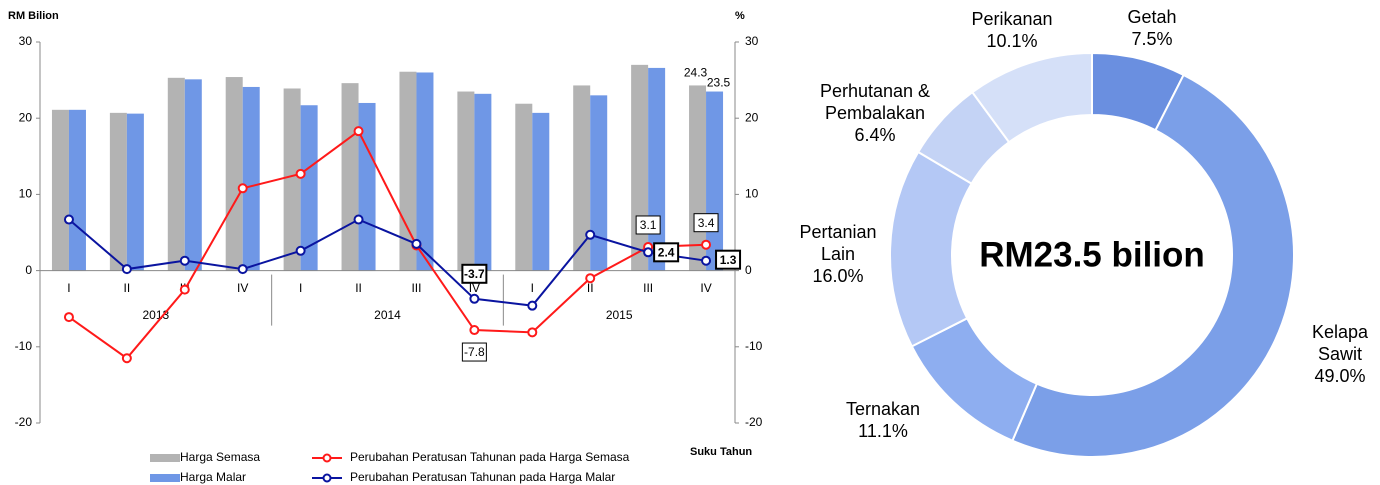  Describe the element at coordinates (740, 16) in the screenshot. I see `y2-axis-title: %` at that location.